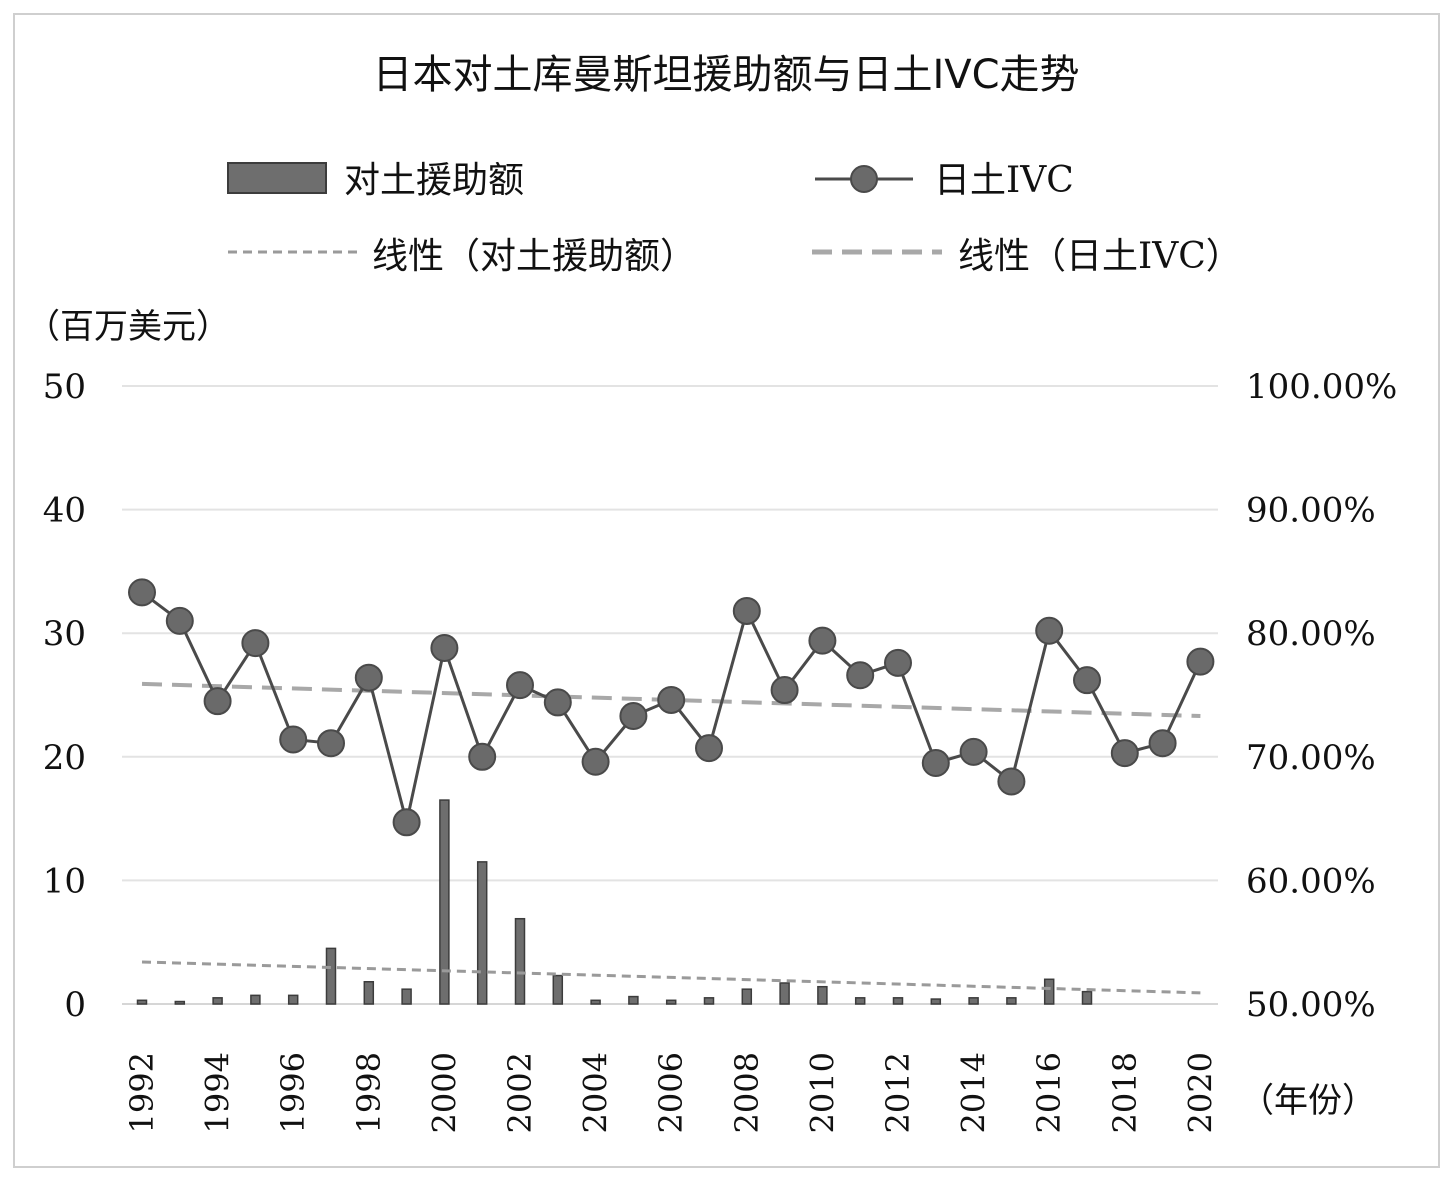 The height and width of the screenshot is (1185, 1453). What do you see at coordinates (64, 387) in the screenshot?
I see `y-tick-label: 50` at bounding box center [64, 387].